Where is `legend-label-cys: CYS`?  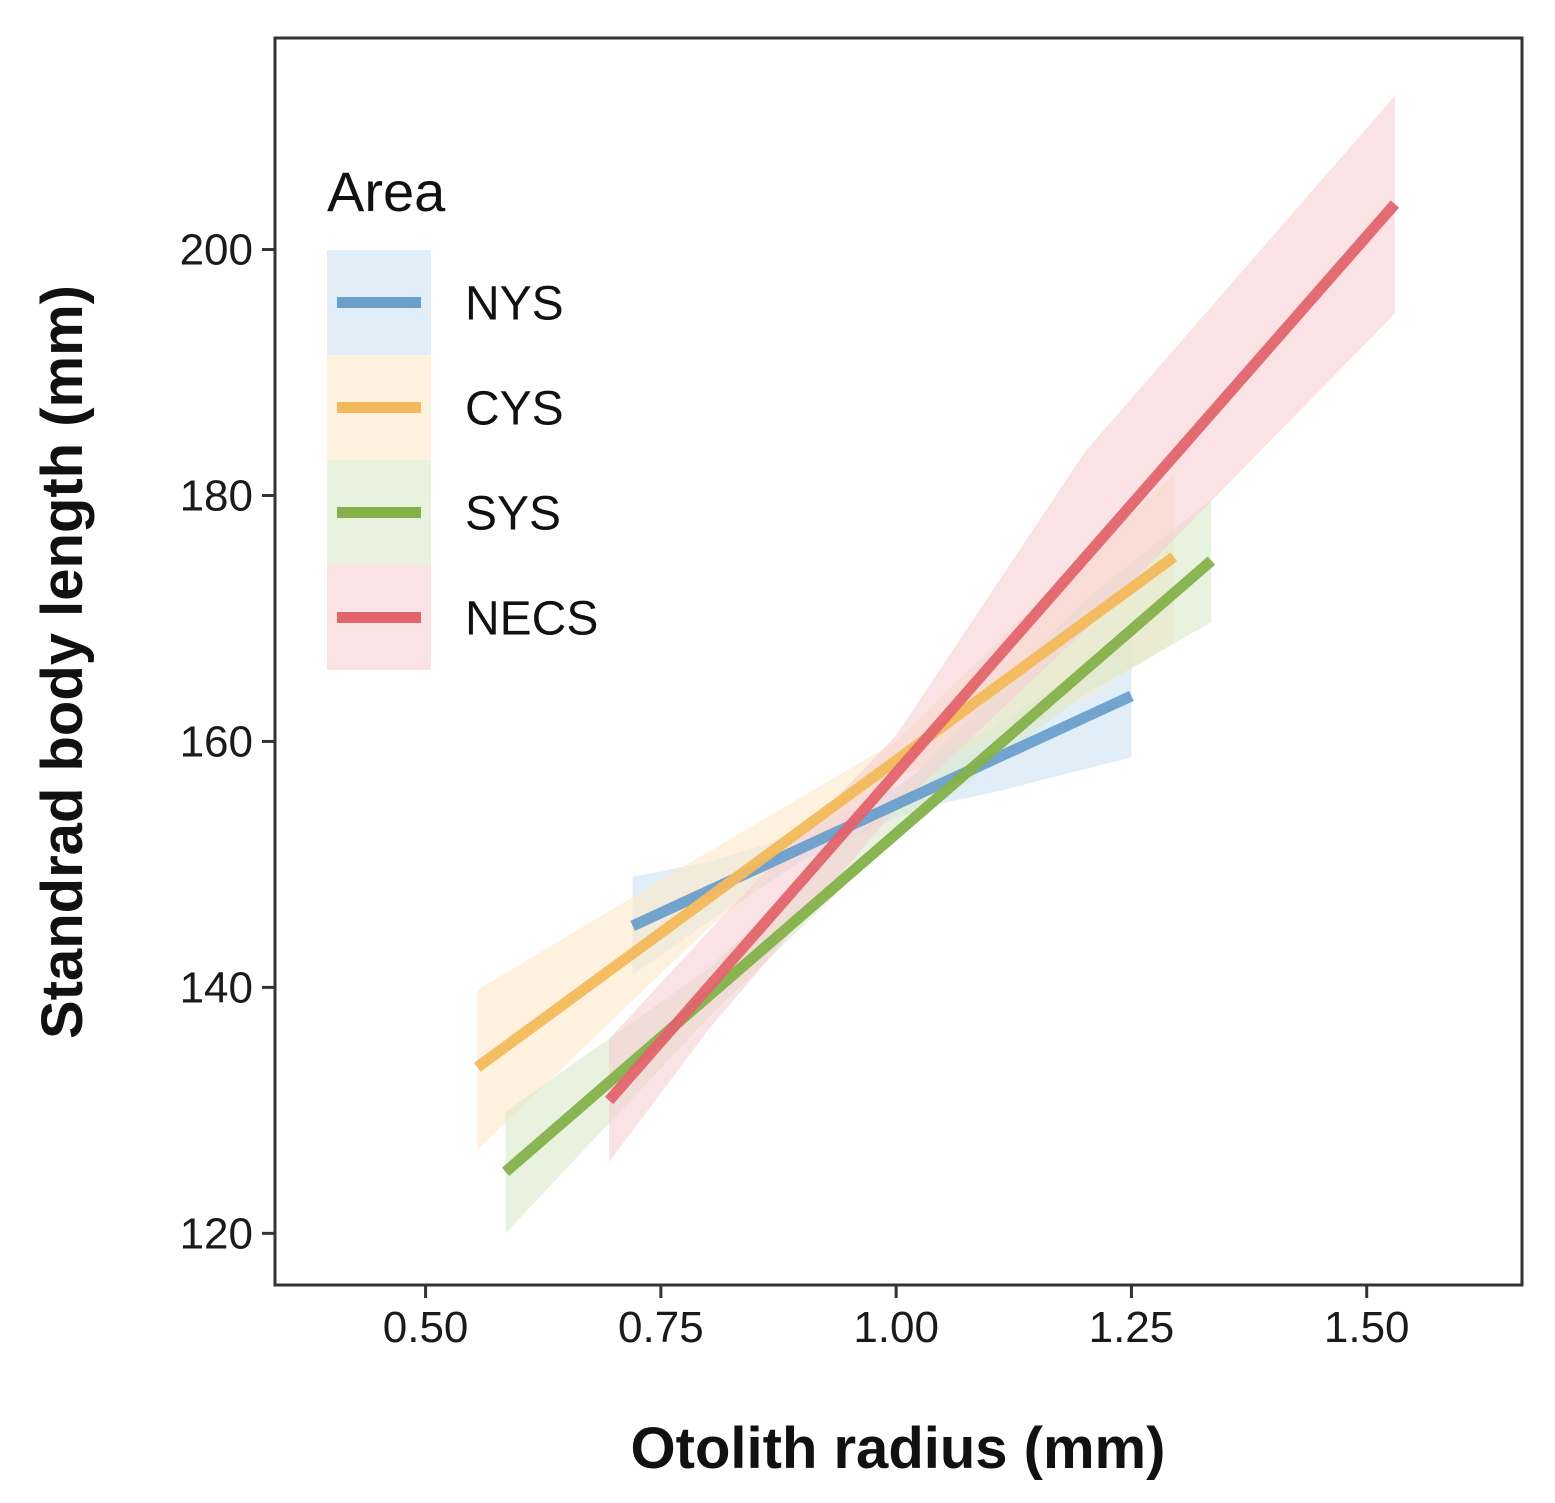
legend-label-cys: CYS is located at coordinates (514, 409).